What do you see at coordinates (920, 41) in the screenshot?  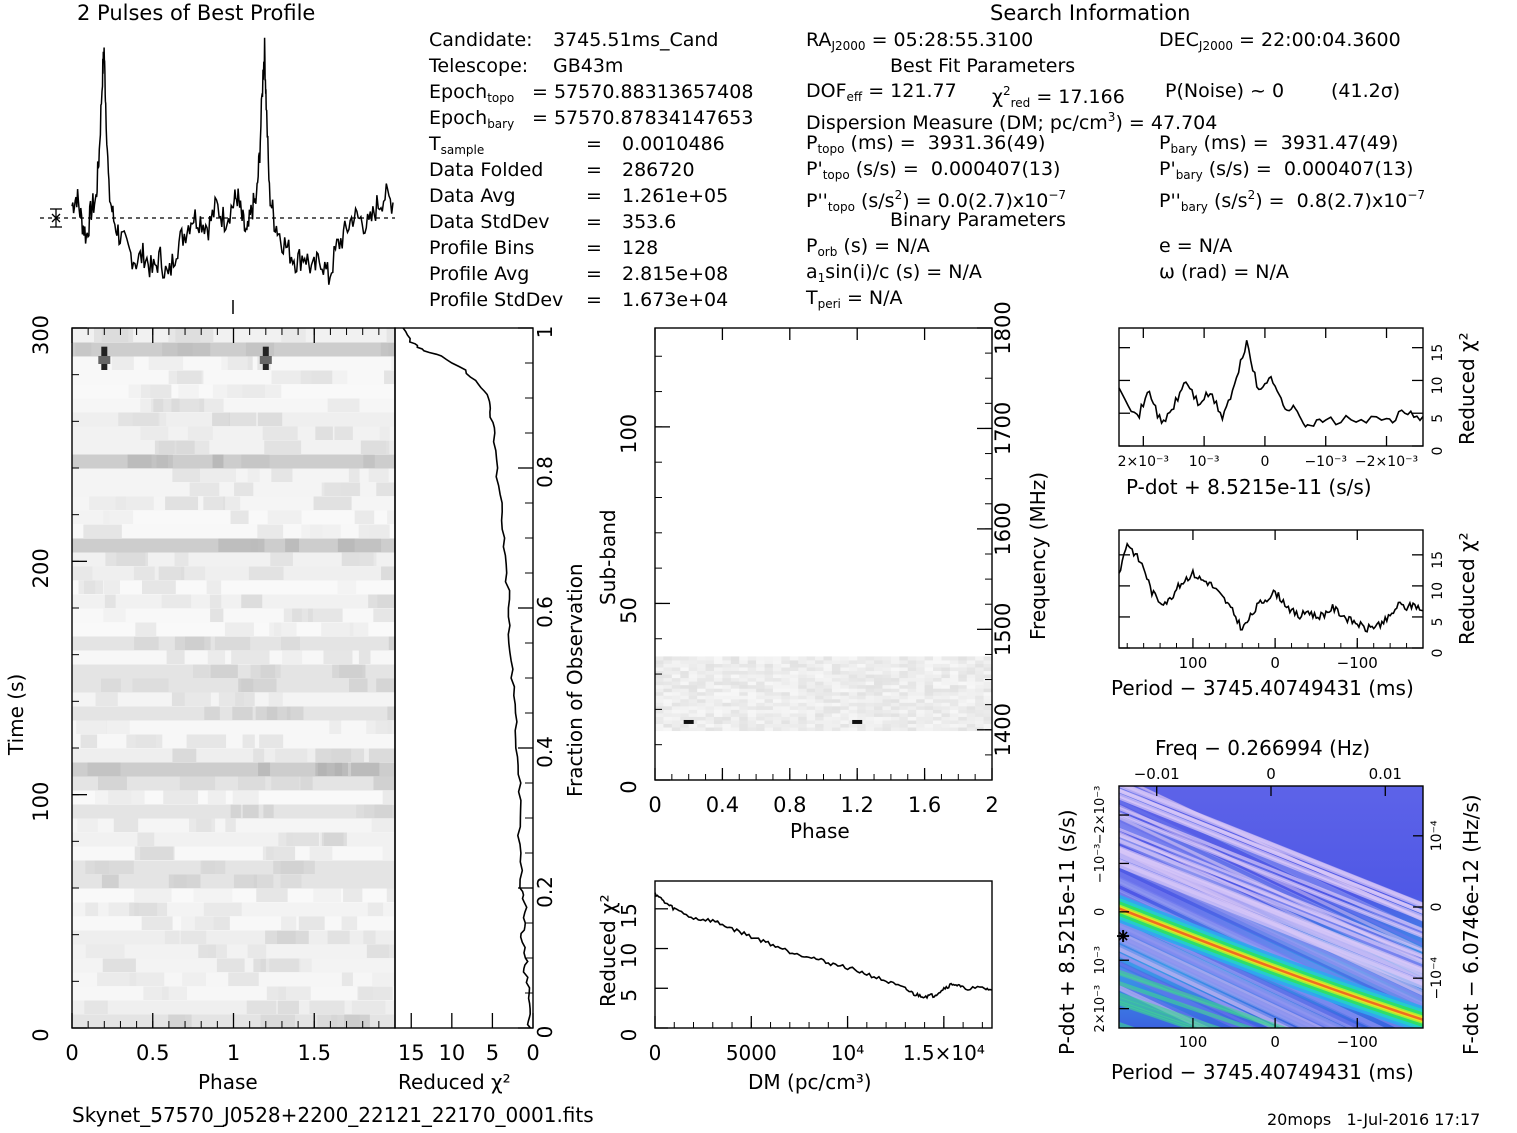 I see `ra-field: RAJ2000 = 05:28:55.3100` at bounding box center [920, 41].